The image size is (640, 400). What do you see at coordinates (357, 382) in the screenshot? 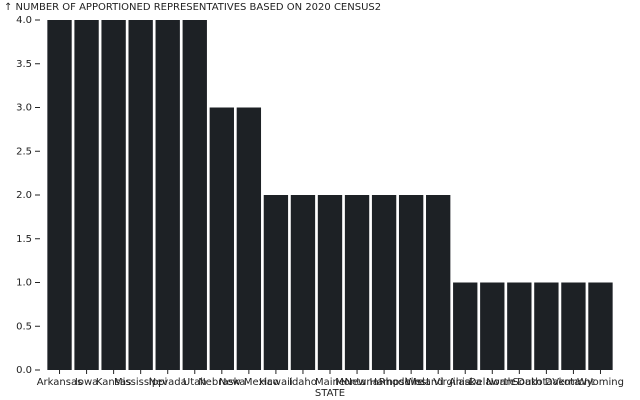
I see `x-tick-label: Montana` at bounding box center [357, 382].